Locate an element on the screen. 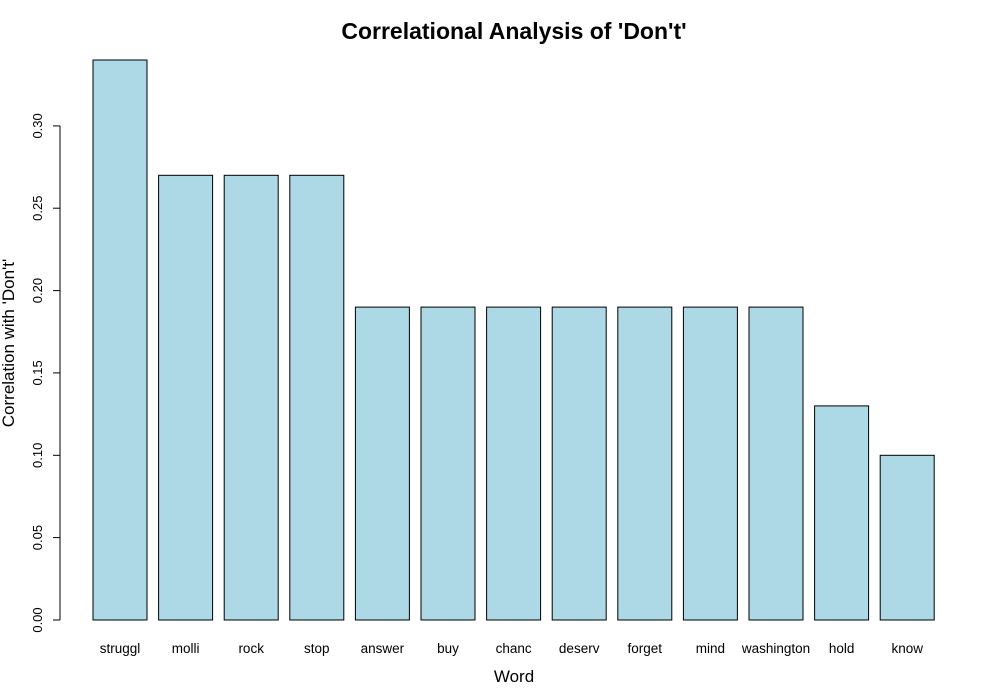 The width and height of the screenshot is (1000, 700). x-tick-label: struggl is located at coordinates (120, 648).